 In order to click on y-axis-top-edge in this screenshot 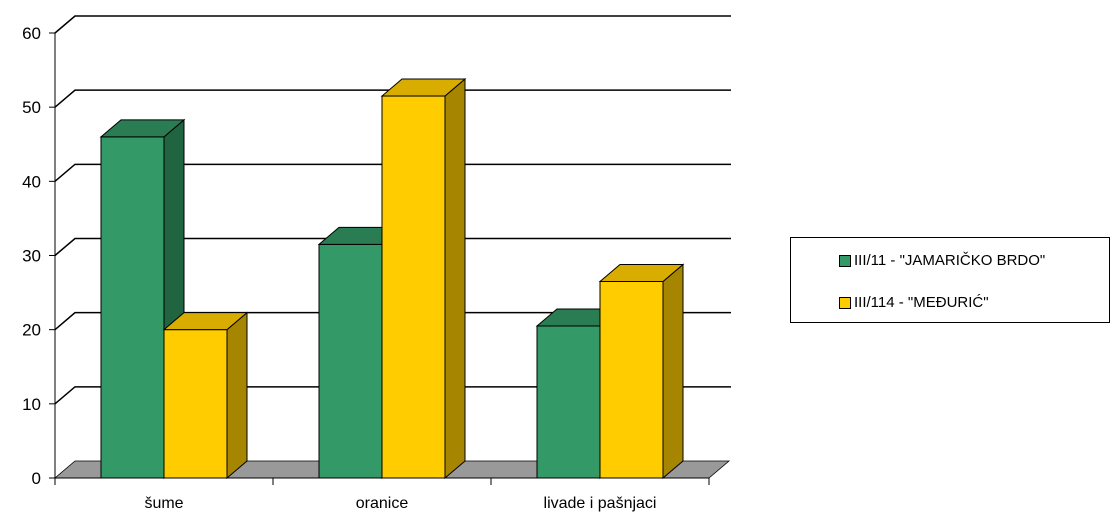, I will do `click(65, 24)`.